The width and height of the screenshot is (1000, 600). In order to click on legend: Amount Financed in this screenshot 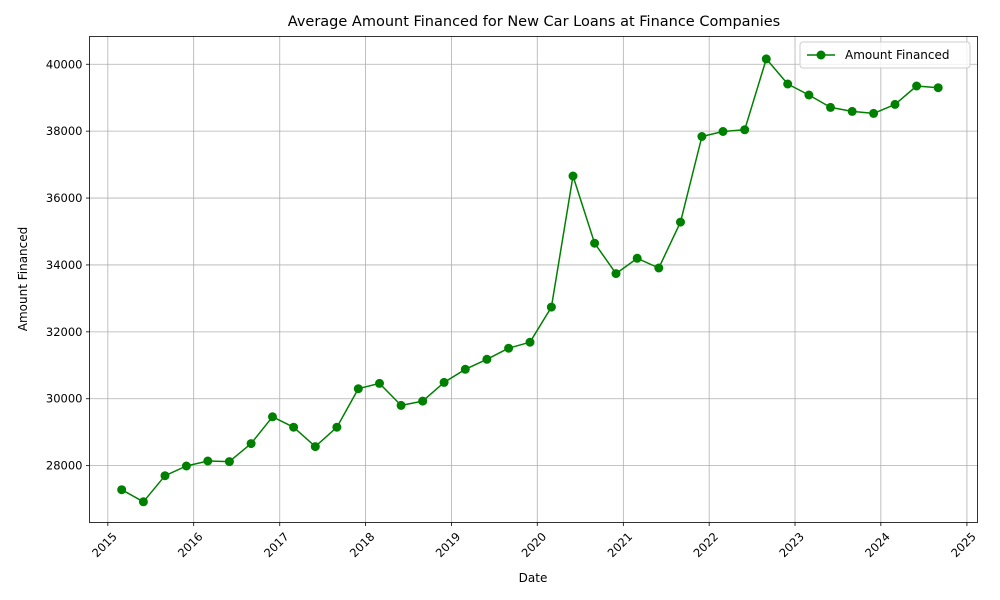, I will do `click(885, 55)`.